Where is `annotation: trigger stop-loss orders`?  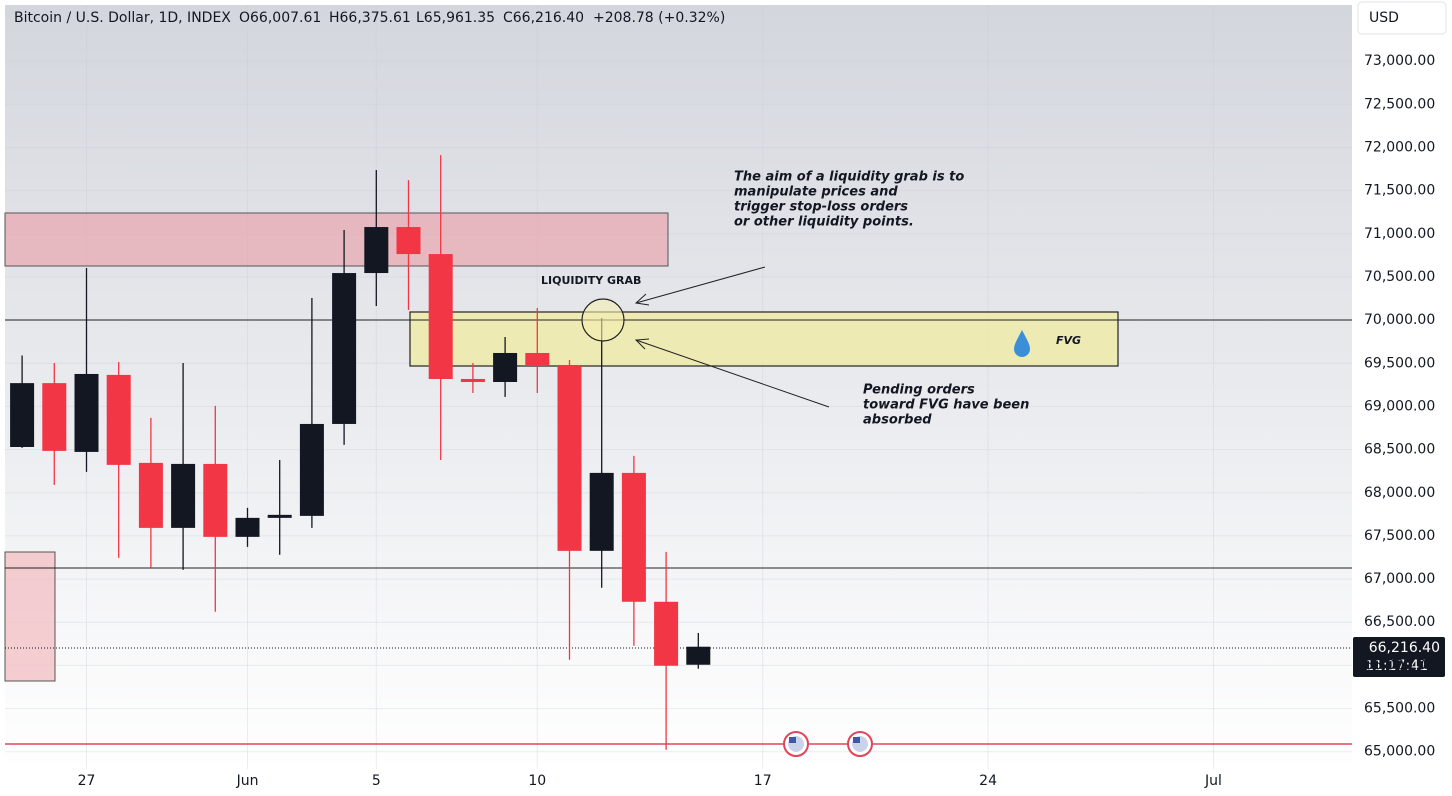 annotation: trigger stop-loss orders is located at coordinates (821, 207).